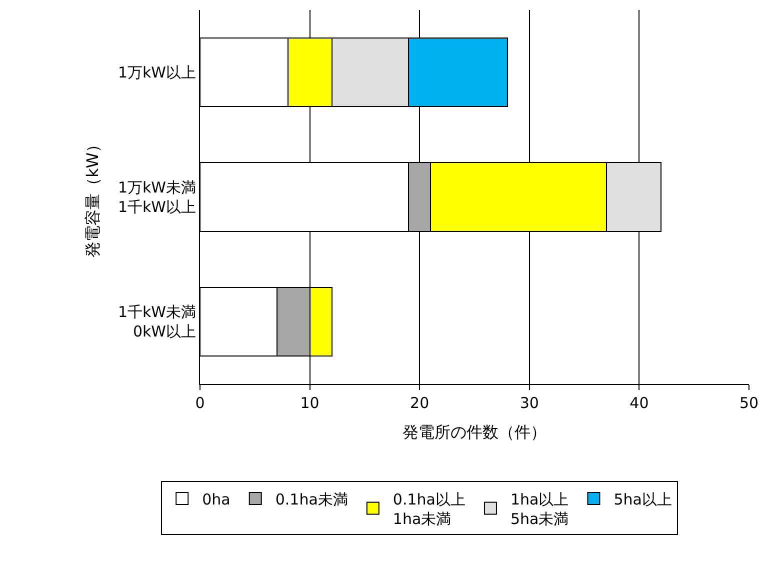  What do you see at coordinates (216, 499) in the screenshot?
I see `legend-label: 0ha` at bounding box center [216, 499].